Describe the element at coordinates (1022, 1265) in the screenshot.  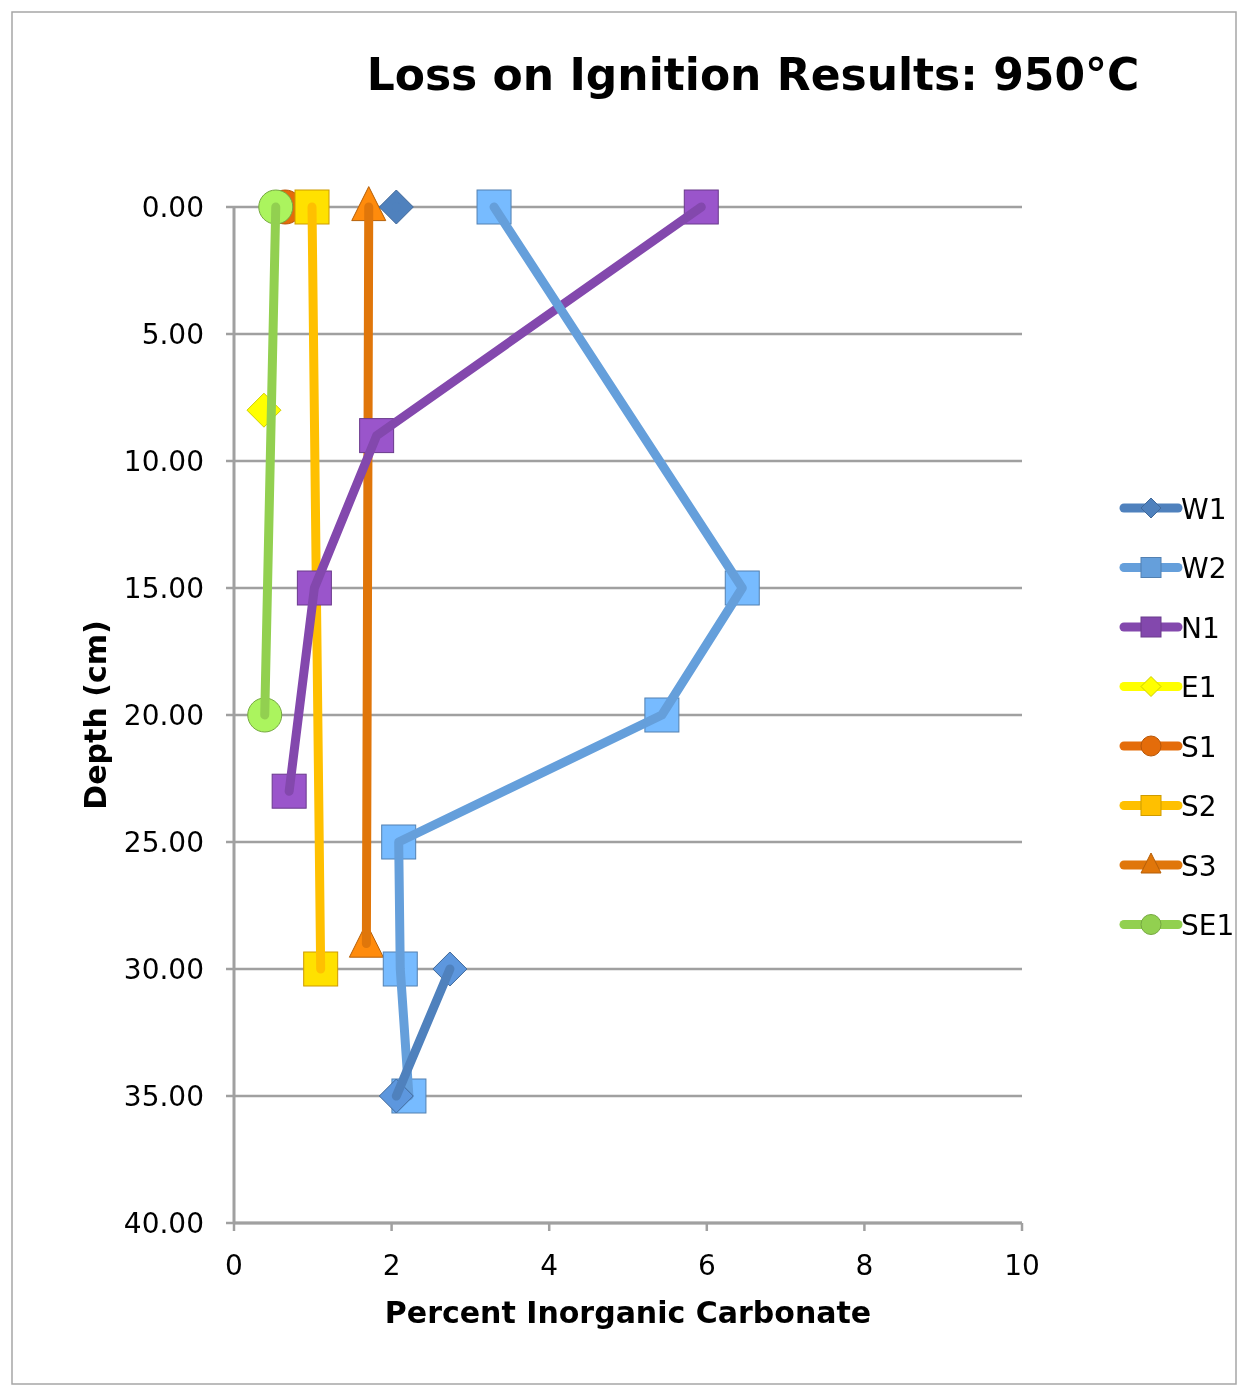
I see `x-tick-label: 10` at that location.